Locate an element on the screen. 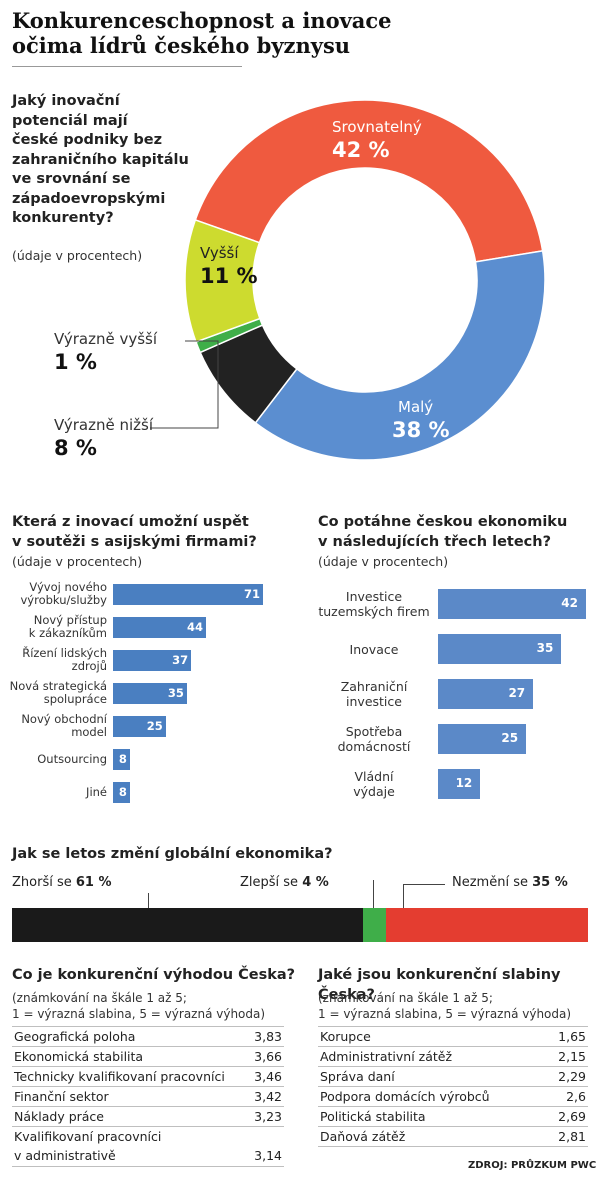 This screenshot has height=1200, width=600. label-vyrazne-nizsi-name: Výrazně nižší is located at coordinates (104, 425).